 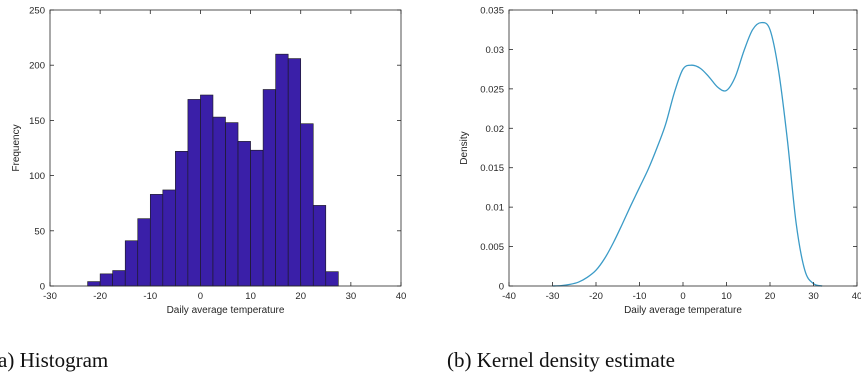 I want to click on histogram-x-tick-label: 20, so click(x=300, y=296).